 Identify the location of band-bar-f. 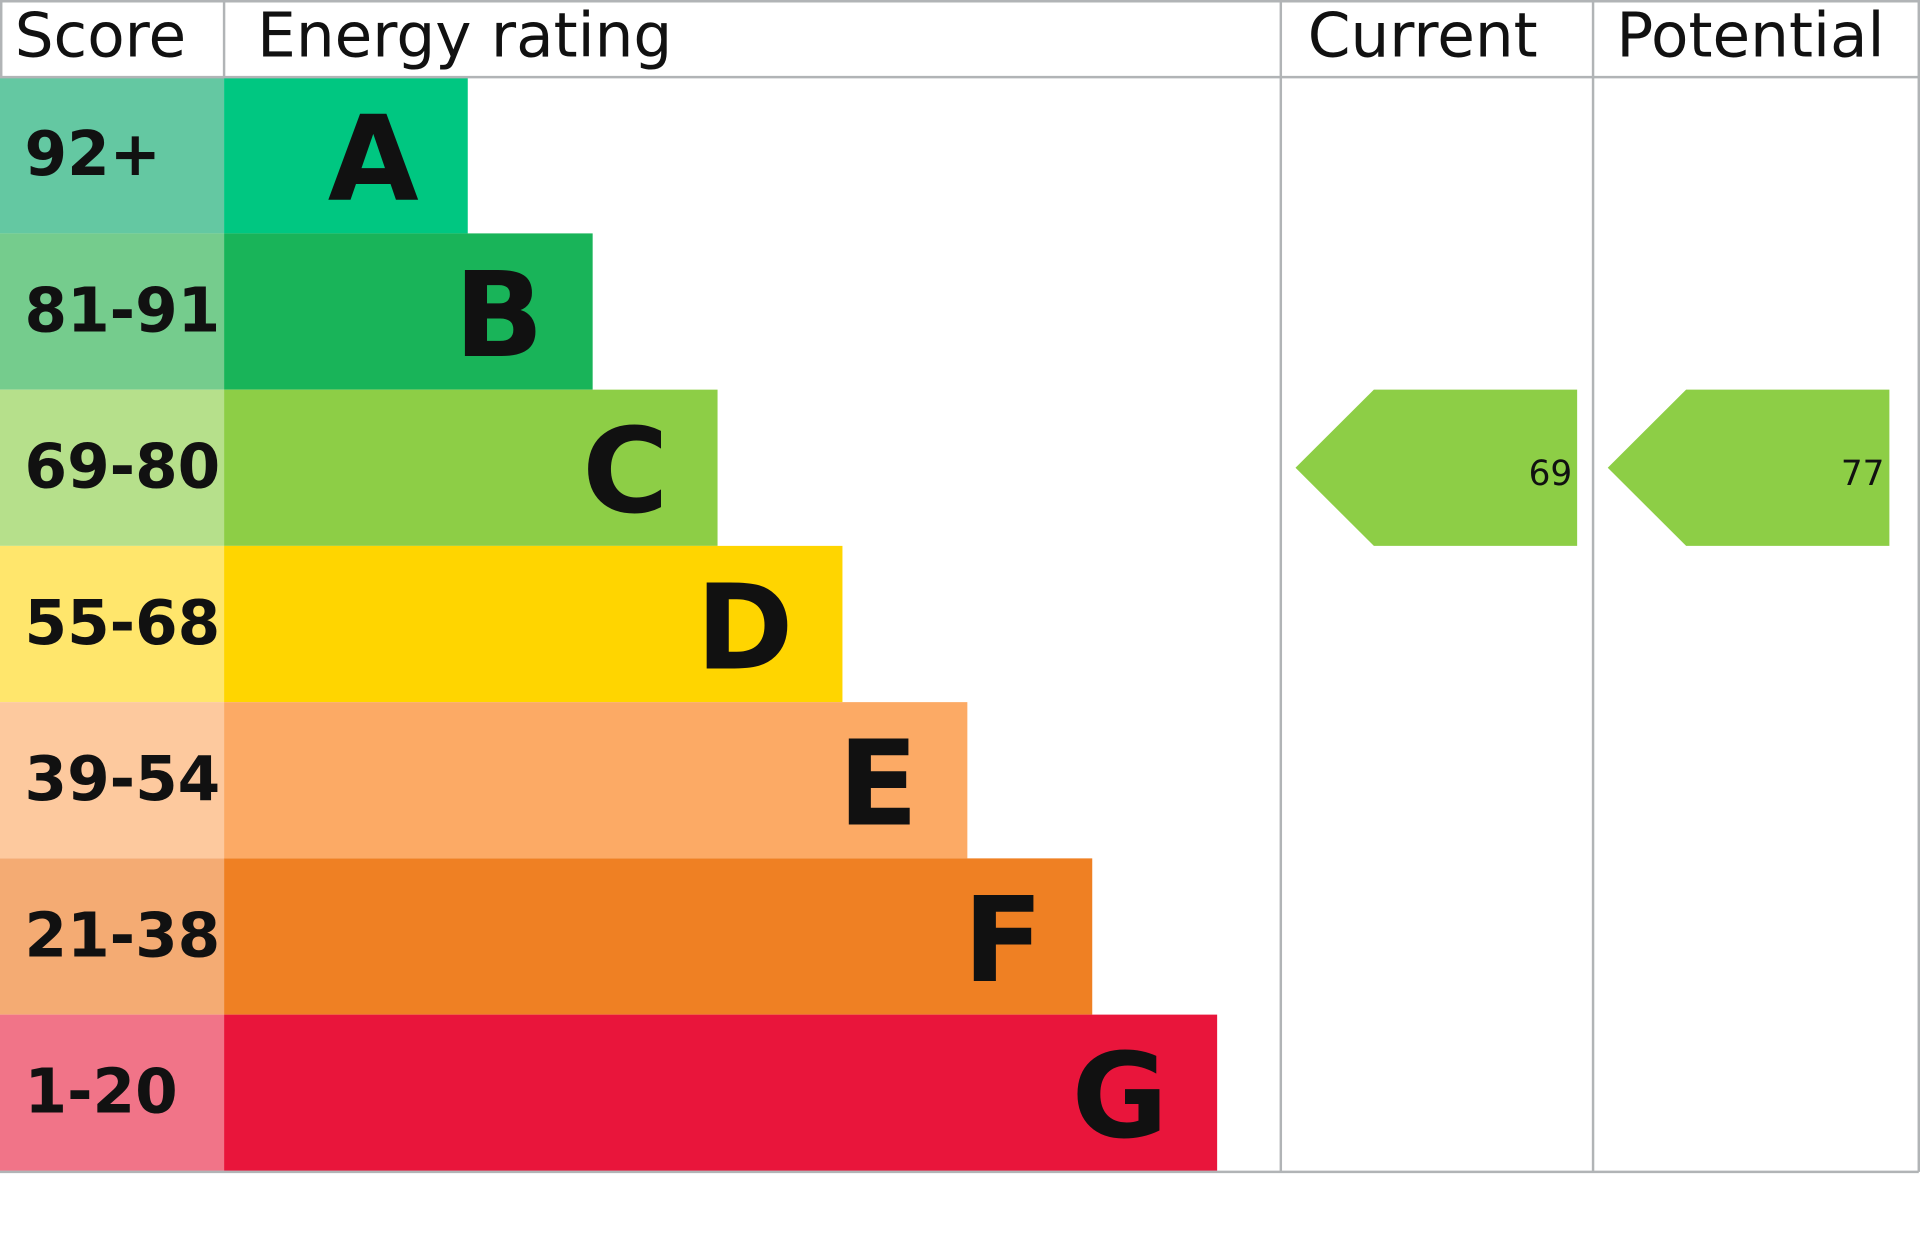
(658, 936).